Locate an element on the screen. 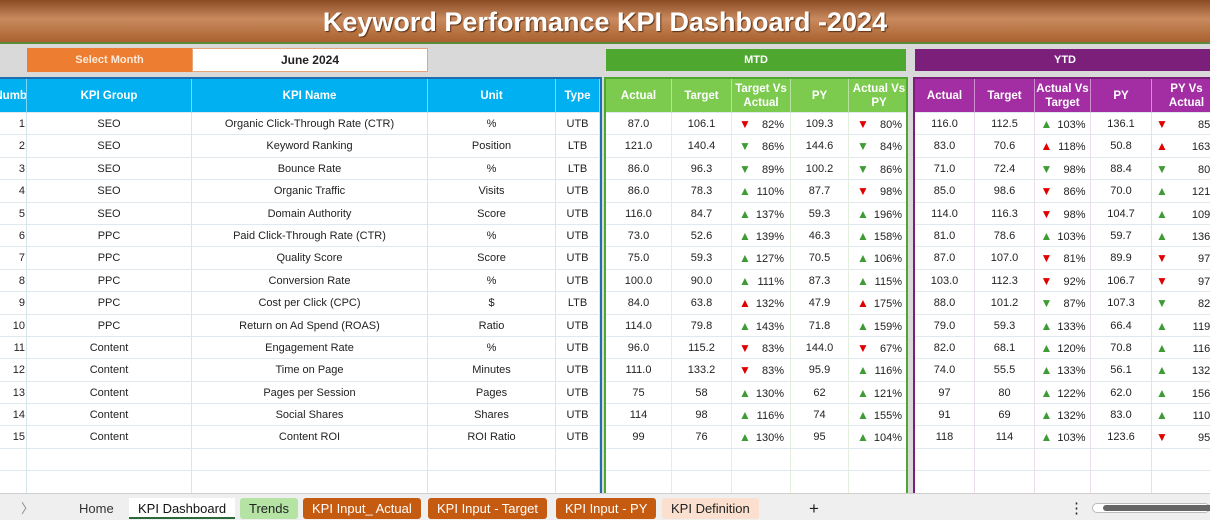  sheet-tab-trends: Trends is located at coordinates (269, 508).